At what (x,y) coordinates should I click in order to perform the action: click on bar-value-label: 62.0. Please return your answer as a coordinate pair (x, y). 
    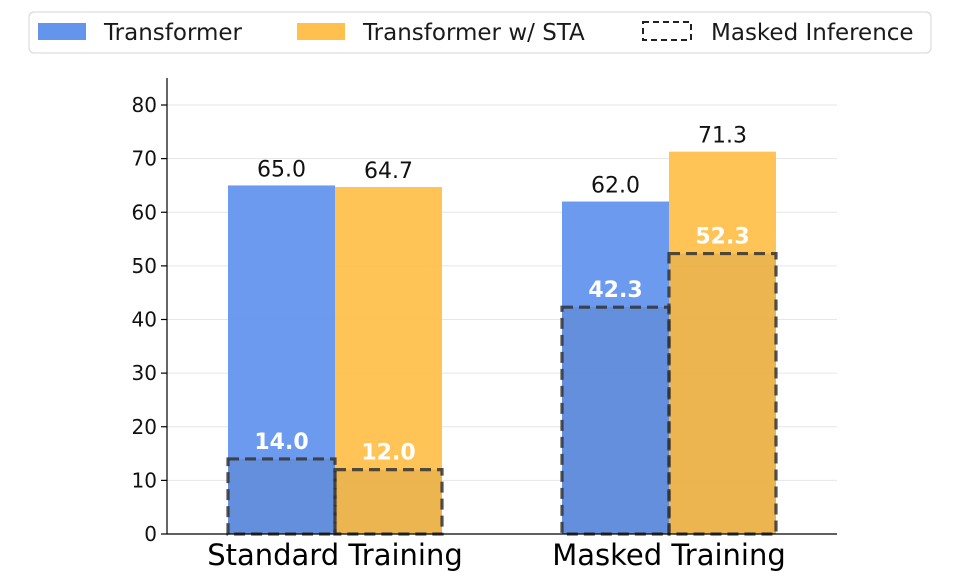
    Looking at the image, I should click on (615, 186).